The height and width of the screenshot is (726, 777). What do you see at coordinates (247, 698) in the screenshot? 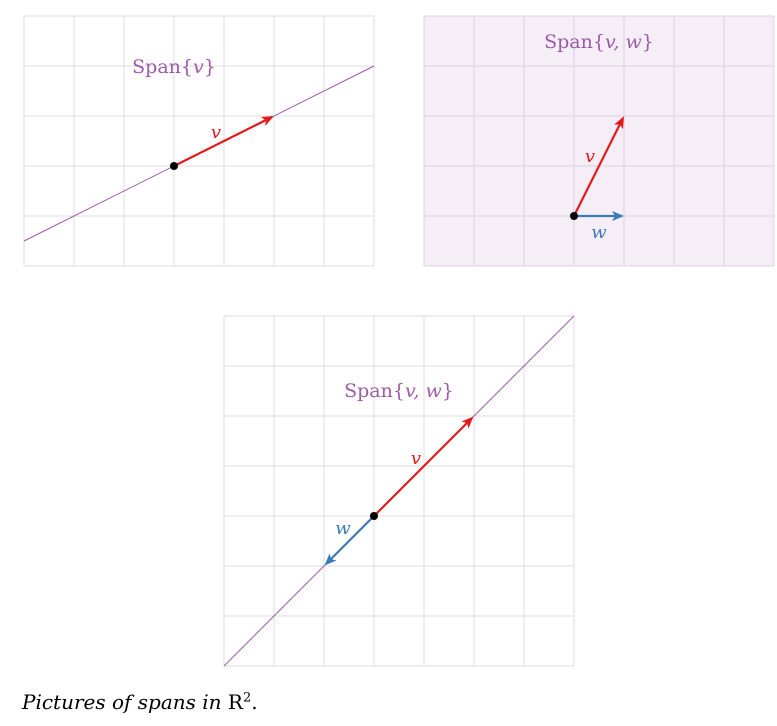
I see `caption-exponent: 2` at bounding box center [247, 698].